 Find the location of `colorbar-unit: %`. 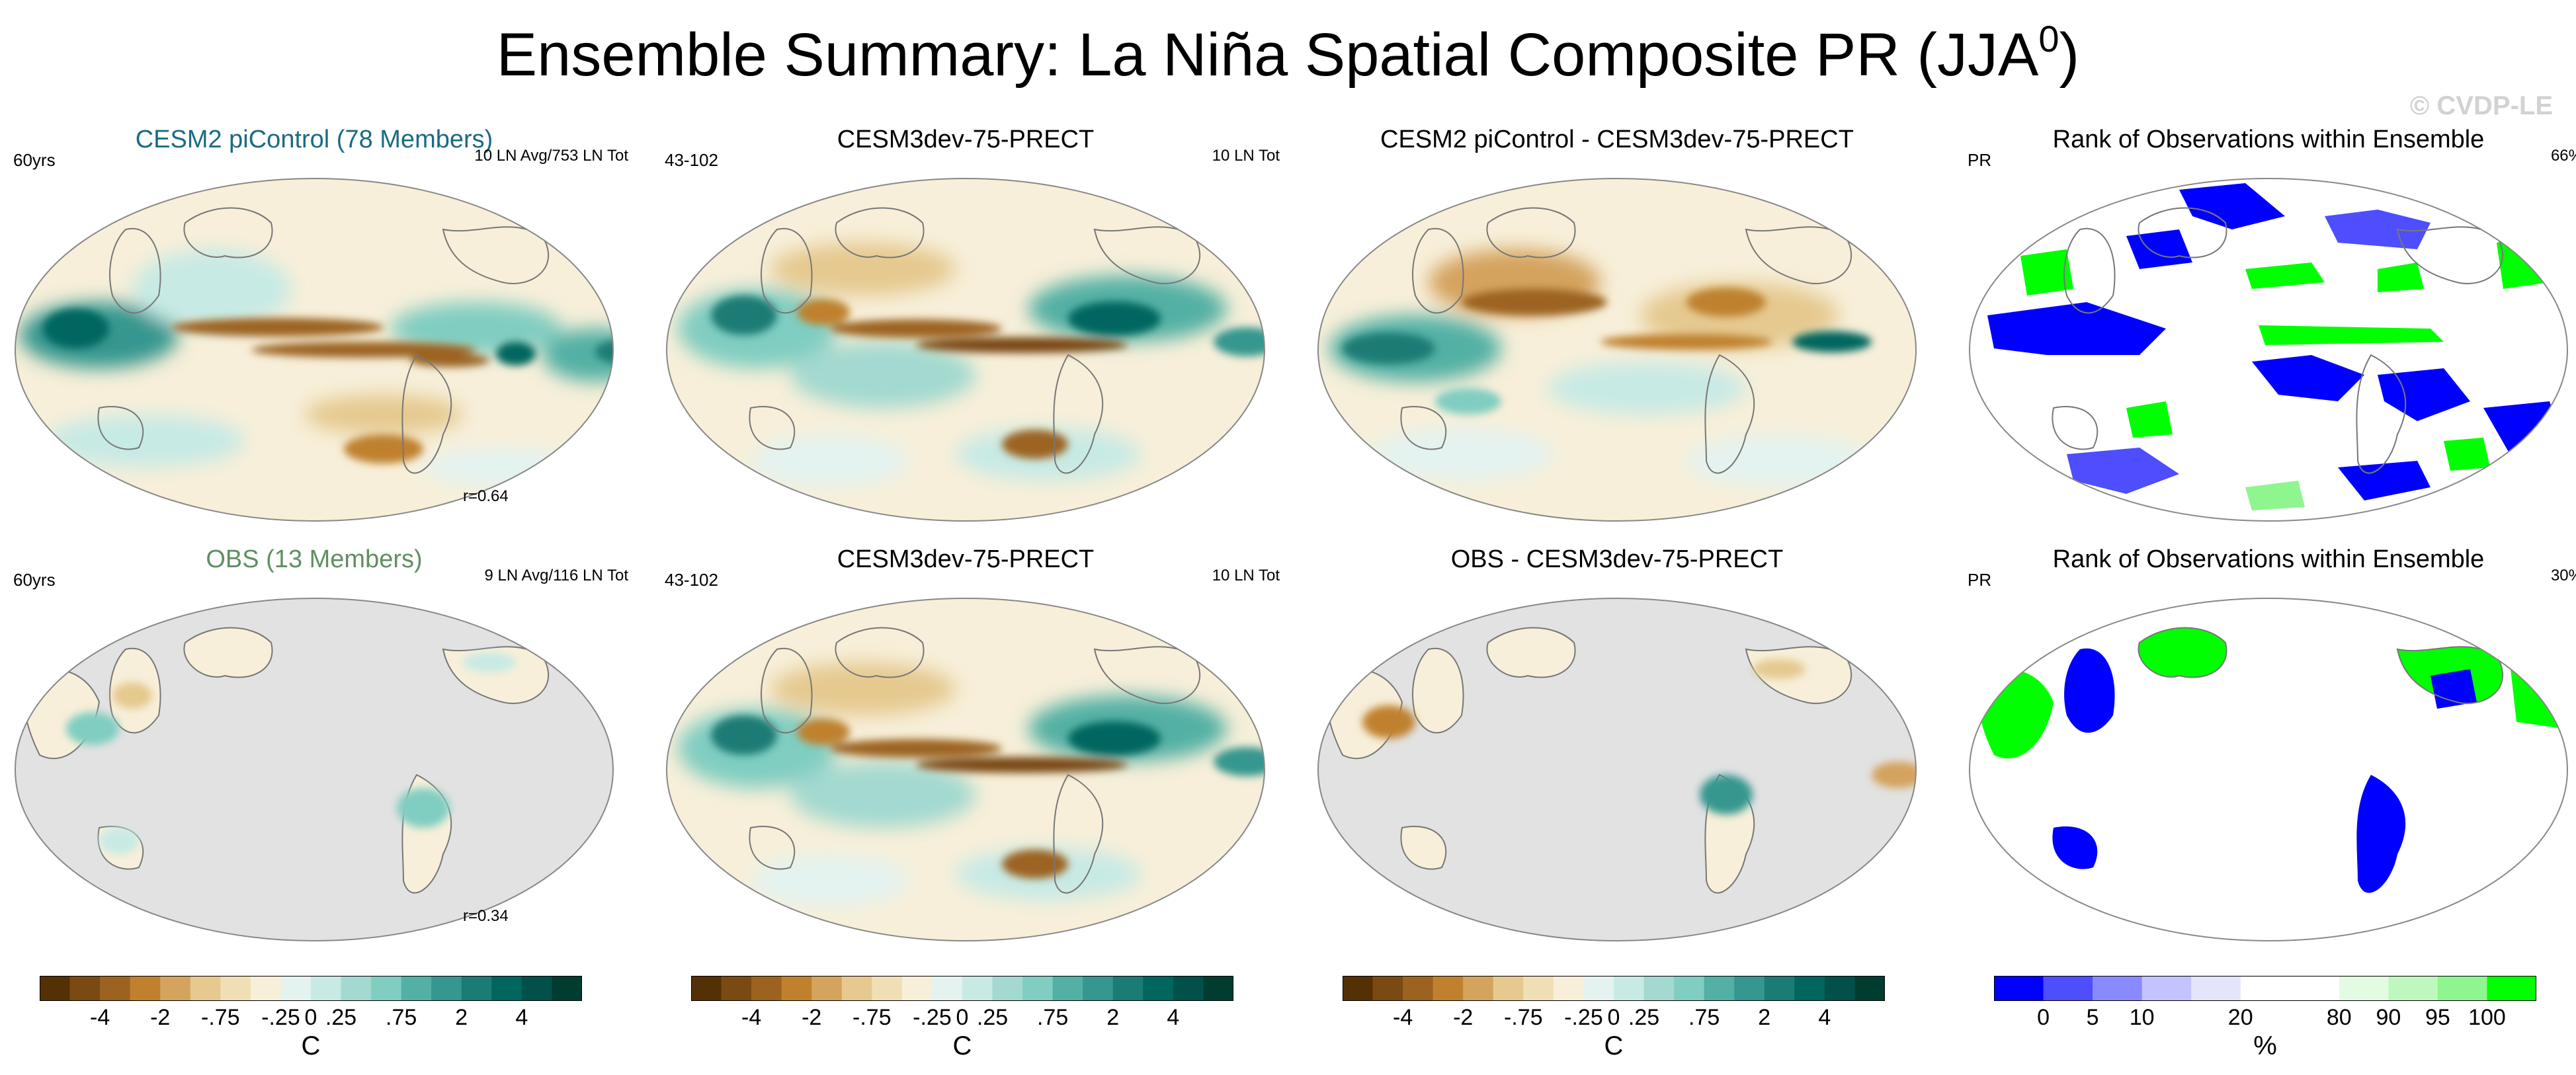

colorbar-unit: % is located at coordinates (2265, 1045).